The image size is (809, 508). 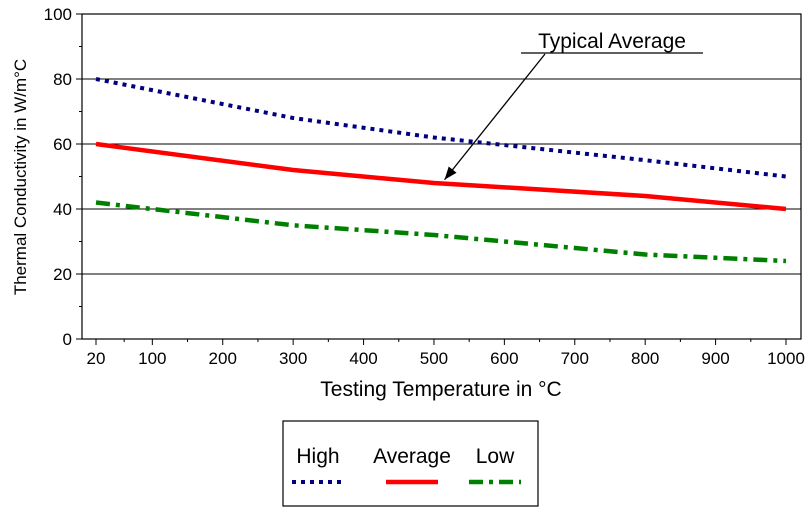 What do you see at coordinates (67, 339) in the screenshot?
I see `y-tick-label: 0` at bounding box center [67, 339].